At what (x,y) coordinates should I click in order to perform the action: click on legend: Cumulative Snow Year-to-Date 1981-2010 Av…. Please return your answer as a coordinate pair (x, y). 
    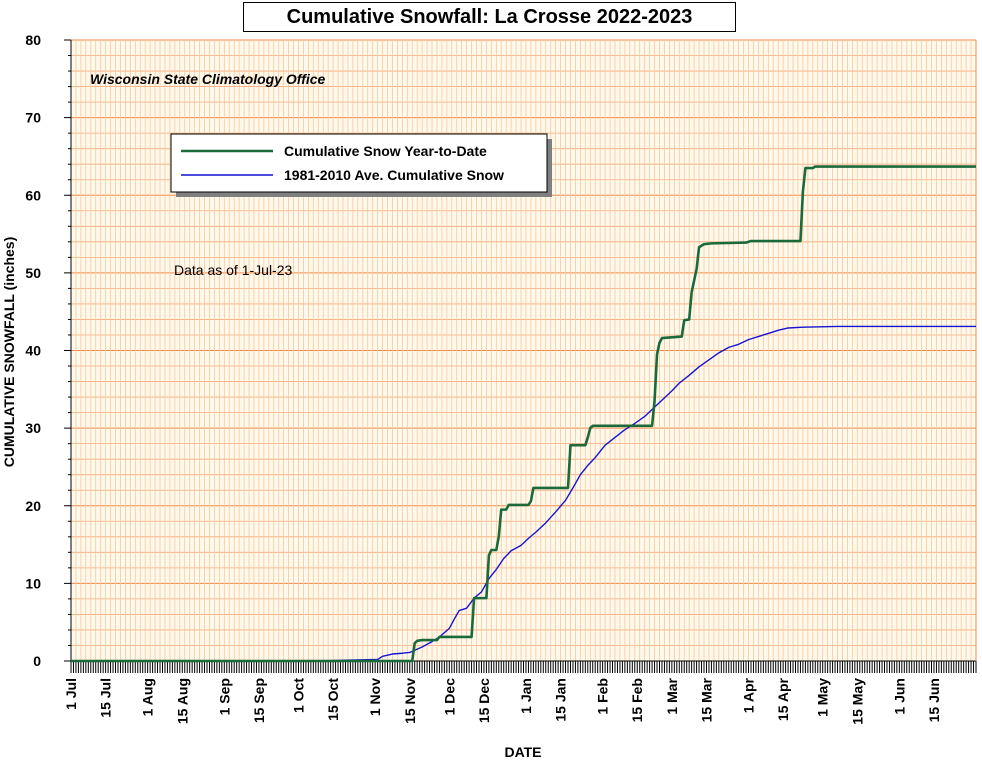
    Looking at the image, I should click on (361, 165).